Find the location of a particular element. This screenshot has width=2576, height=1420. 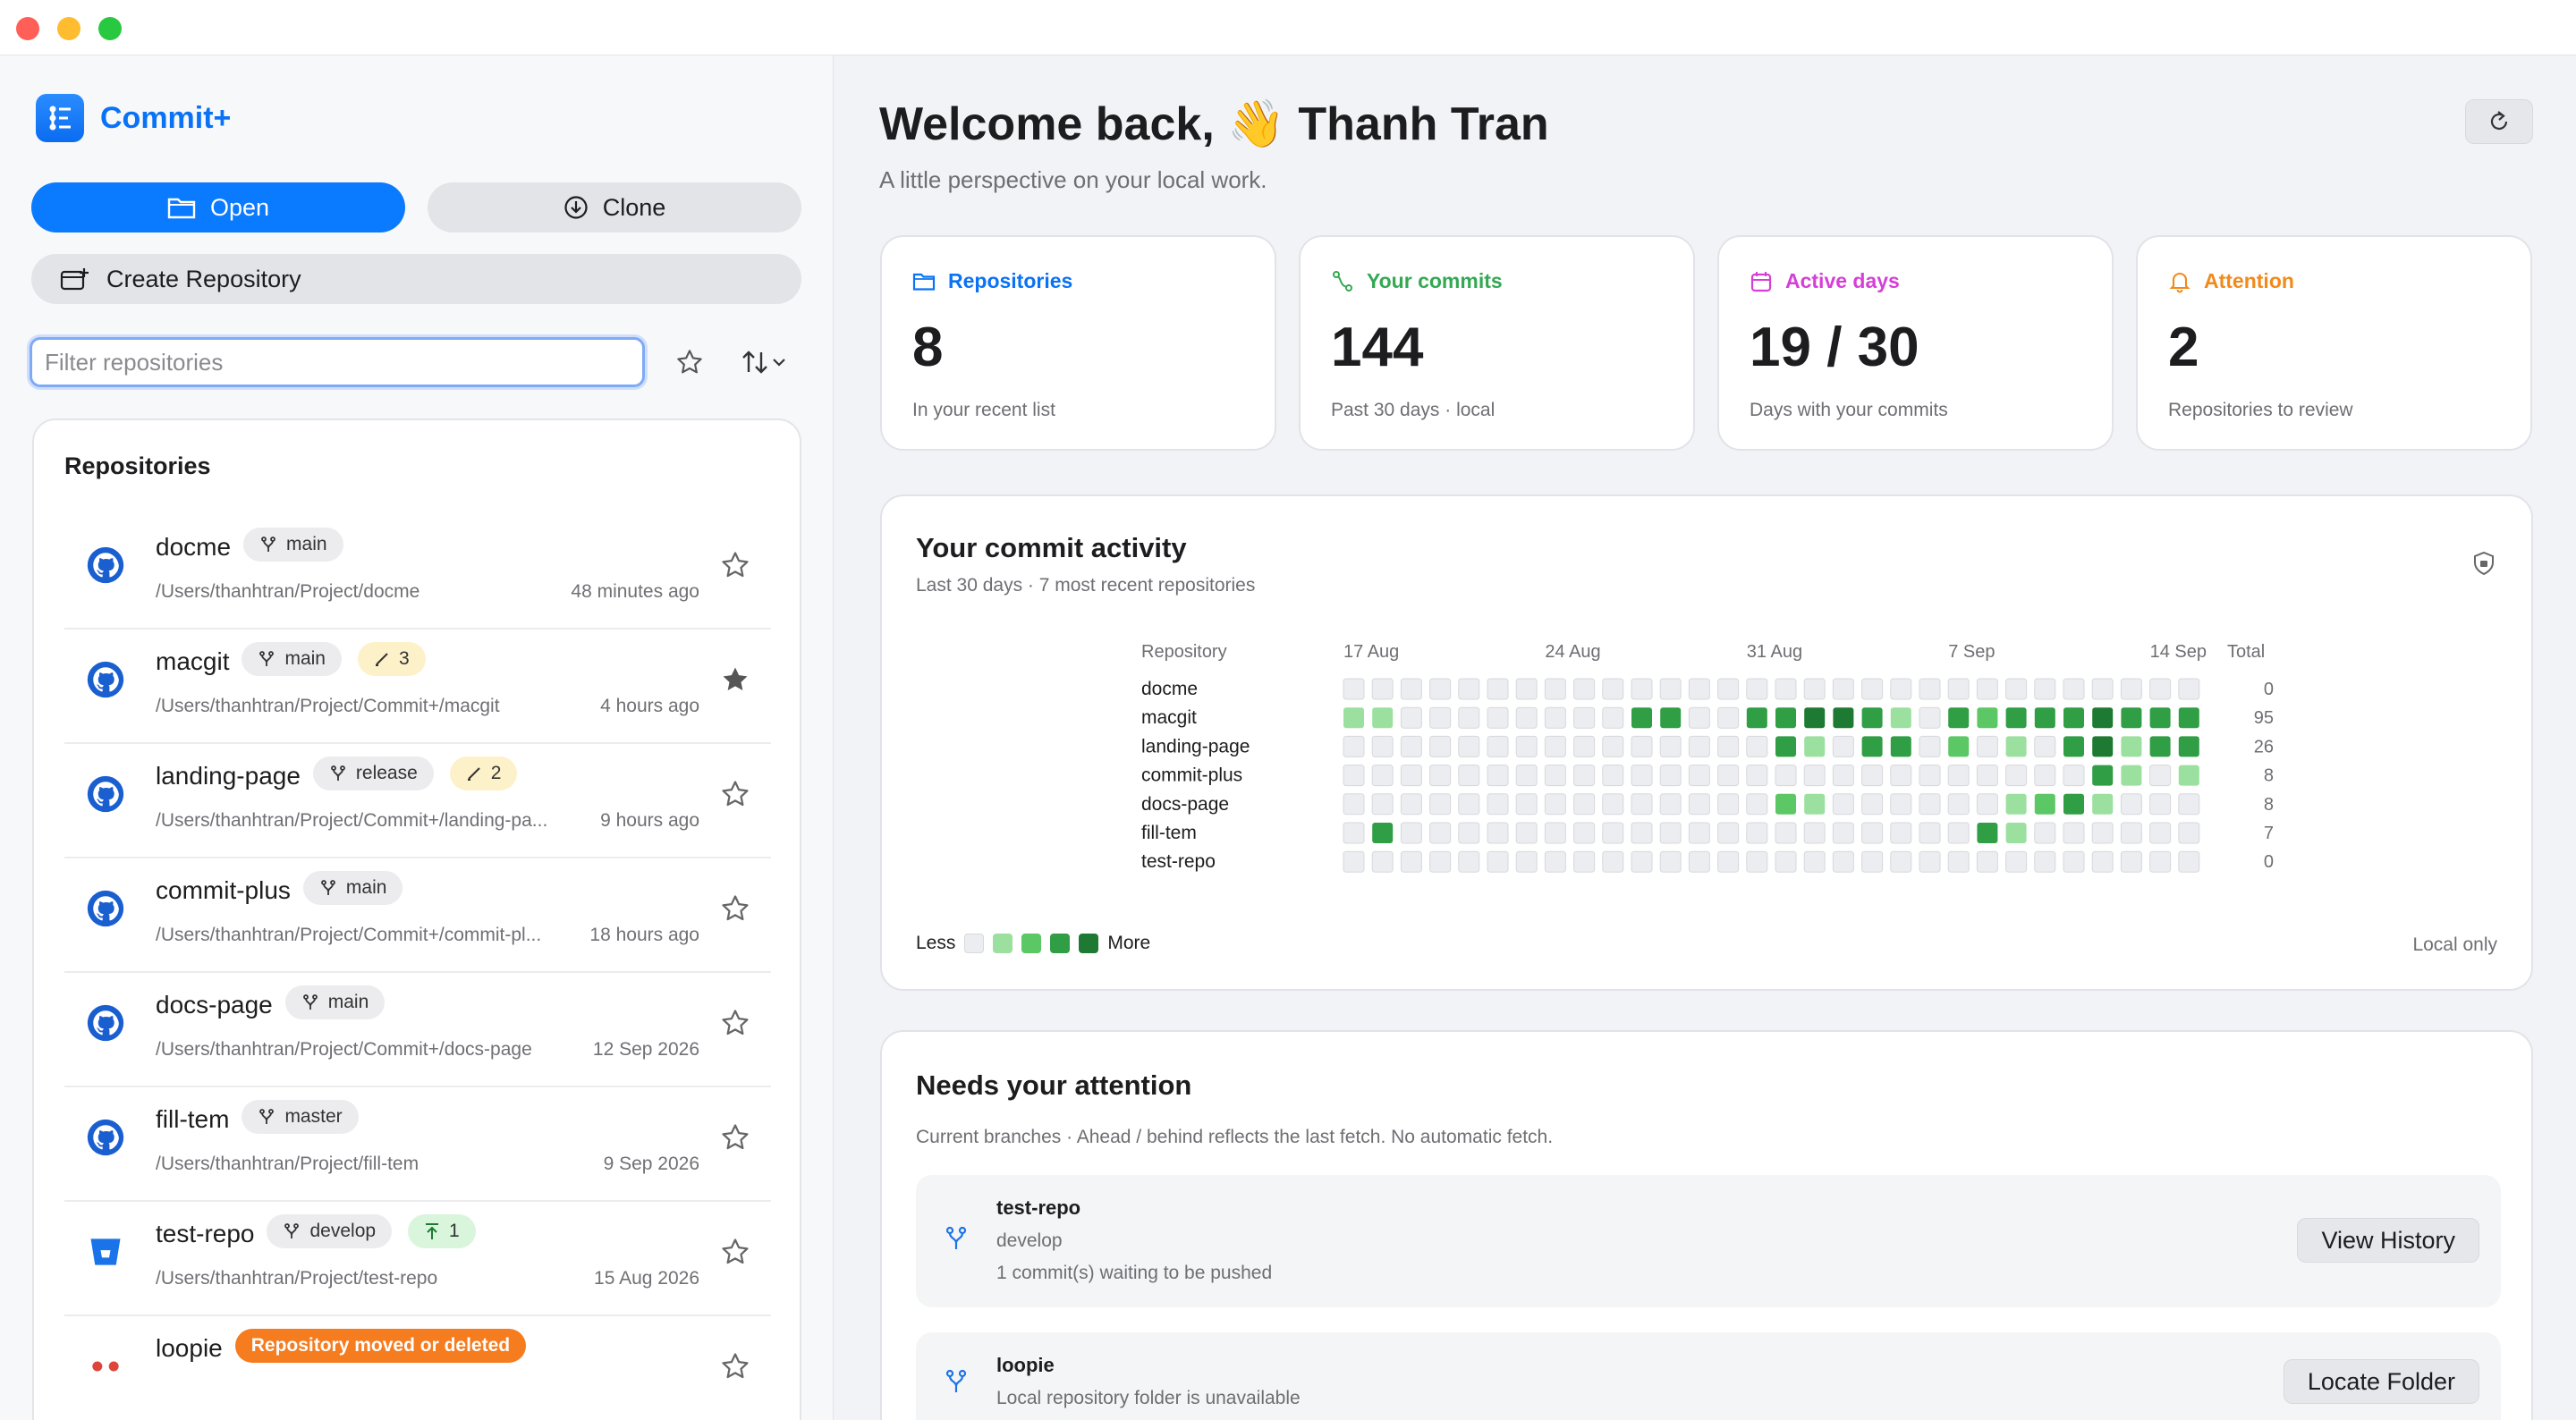

view-history-button: View History is located at coordinates (2388, 1240).